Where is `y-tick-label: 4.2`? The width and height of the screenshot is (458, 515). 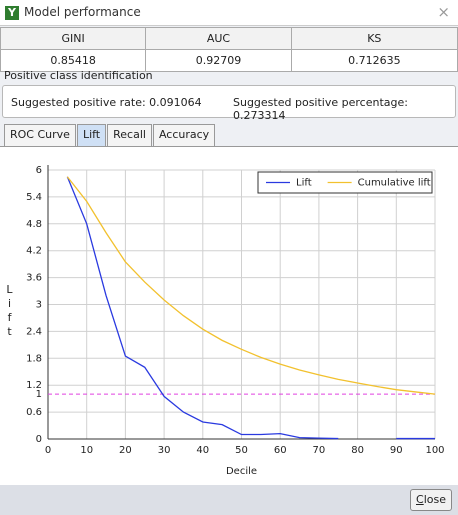
y-tick-label: 4.2 is located at coordinates (34, 251).